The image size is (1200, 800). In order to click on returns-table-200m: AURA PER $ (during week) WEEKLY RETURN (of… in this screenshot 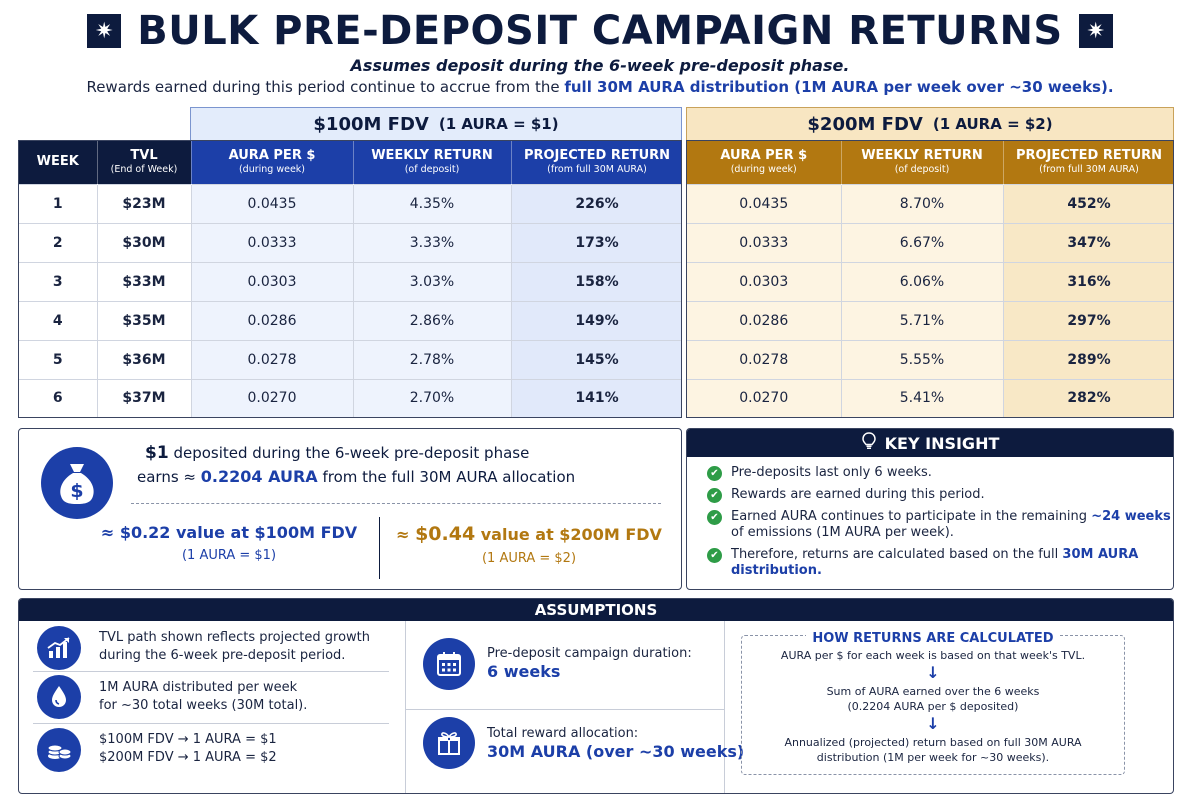, I will do `click(930, 279)`.